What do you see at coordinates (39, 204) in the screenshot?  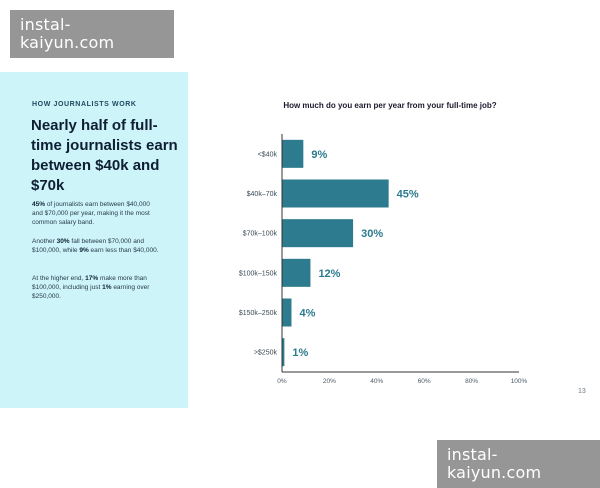 I see `p1-strong: 45%` at bounding box center [39, 204].